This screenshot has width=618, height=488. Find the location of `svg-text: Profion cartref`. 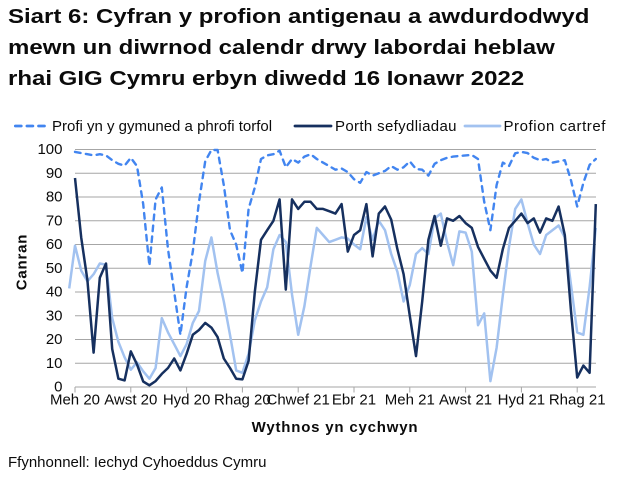

svg-text: Profion cartref is located at coordinates (555, 126).